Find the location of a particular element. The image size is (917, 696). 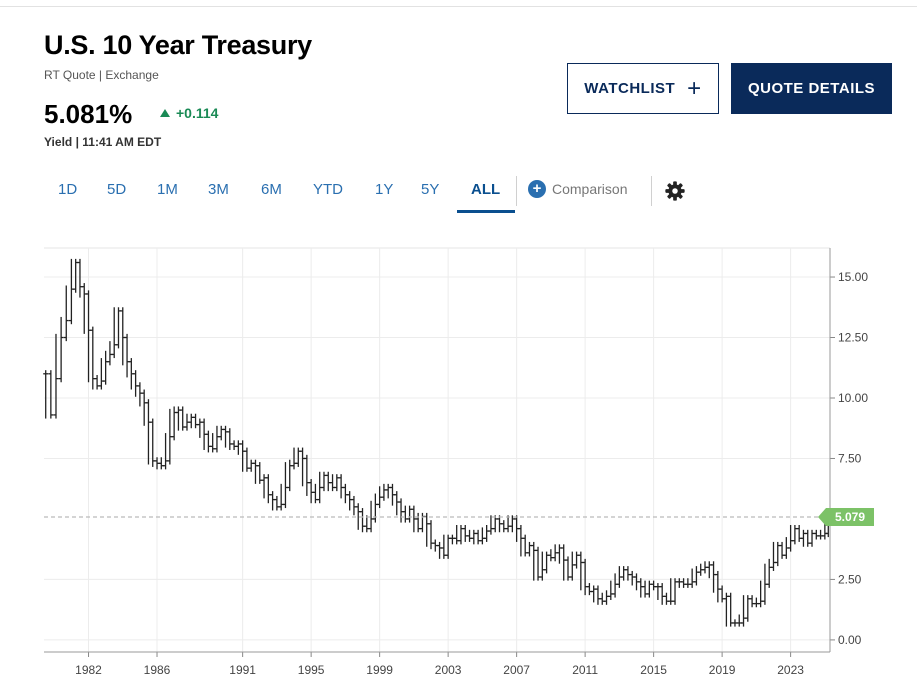

top-divider is located at coordinates (458, 6).